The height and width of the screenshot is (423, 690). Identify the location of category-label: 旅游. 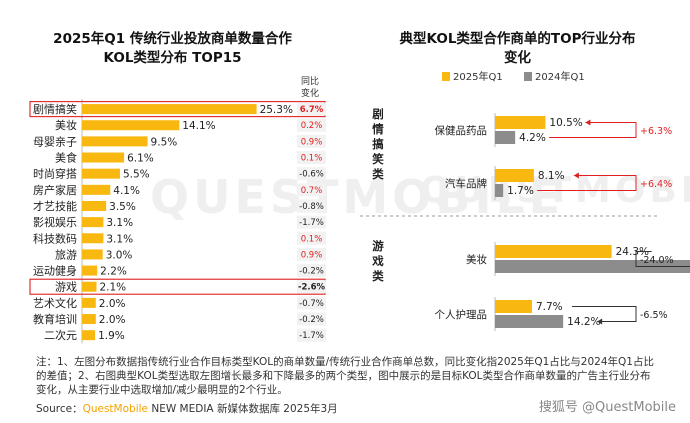
(66, 254).